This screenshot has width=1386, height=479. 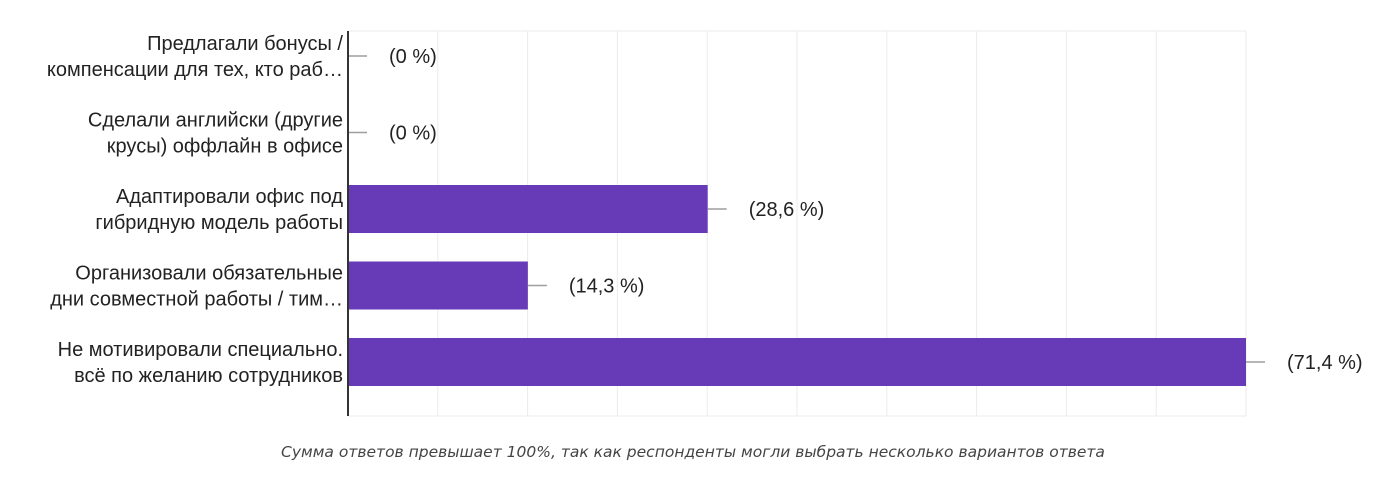 I want to click on category-label-line: всё по желанию сотрудников, so click(x=208, y=376).